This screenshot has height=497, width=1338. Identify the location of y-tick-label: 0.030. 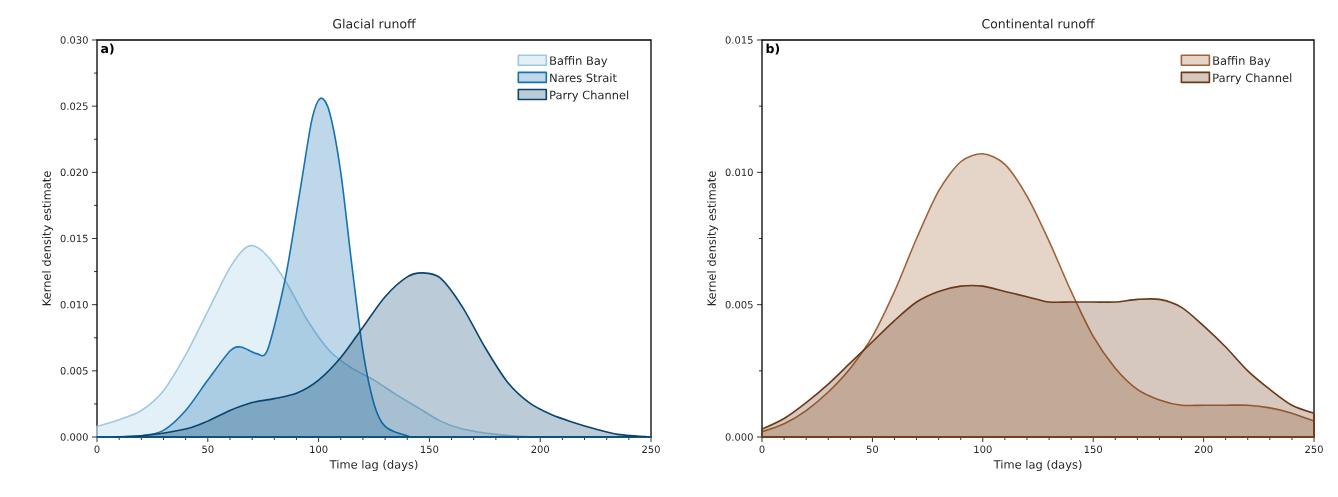
(74, 40).